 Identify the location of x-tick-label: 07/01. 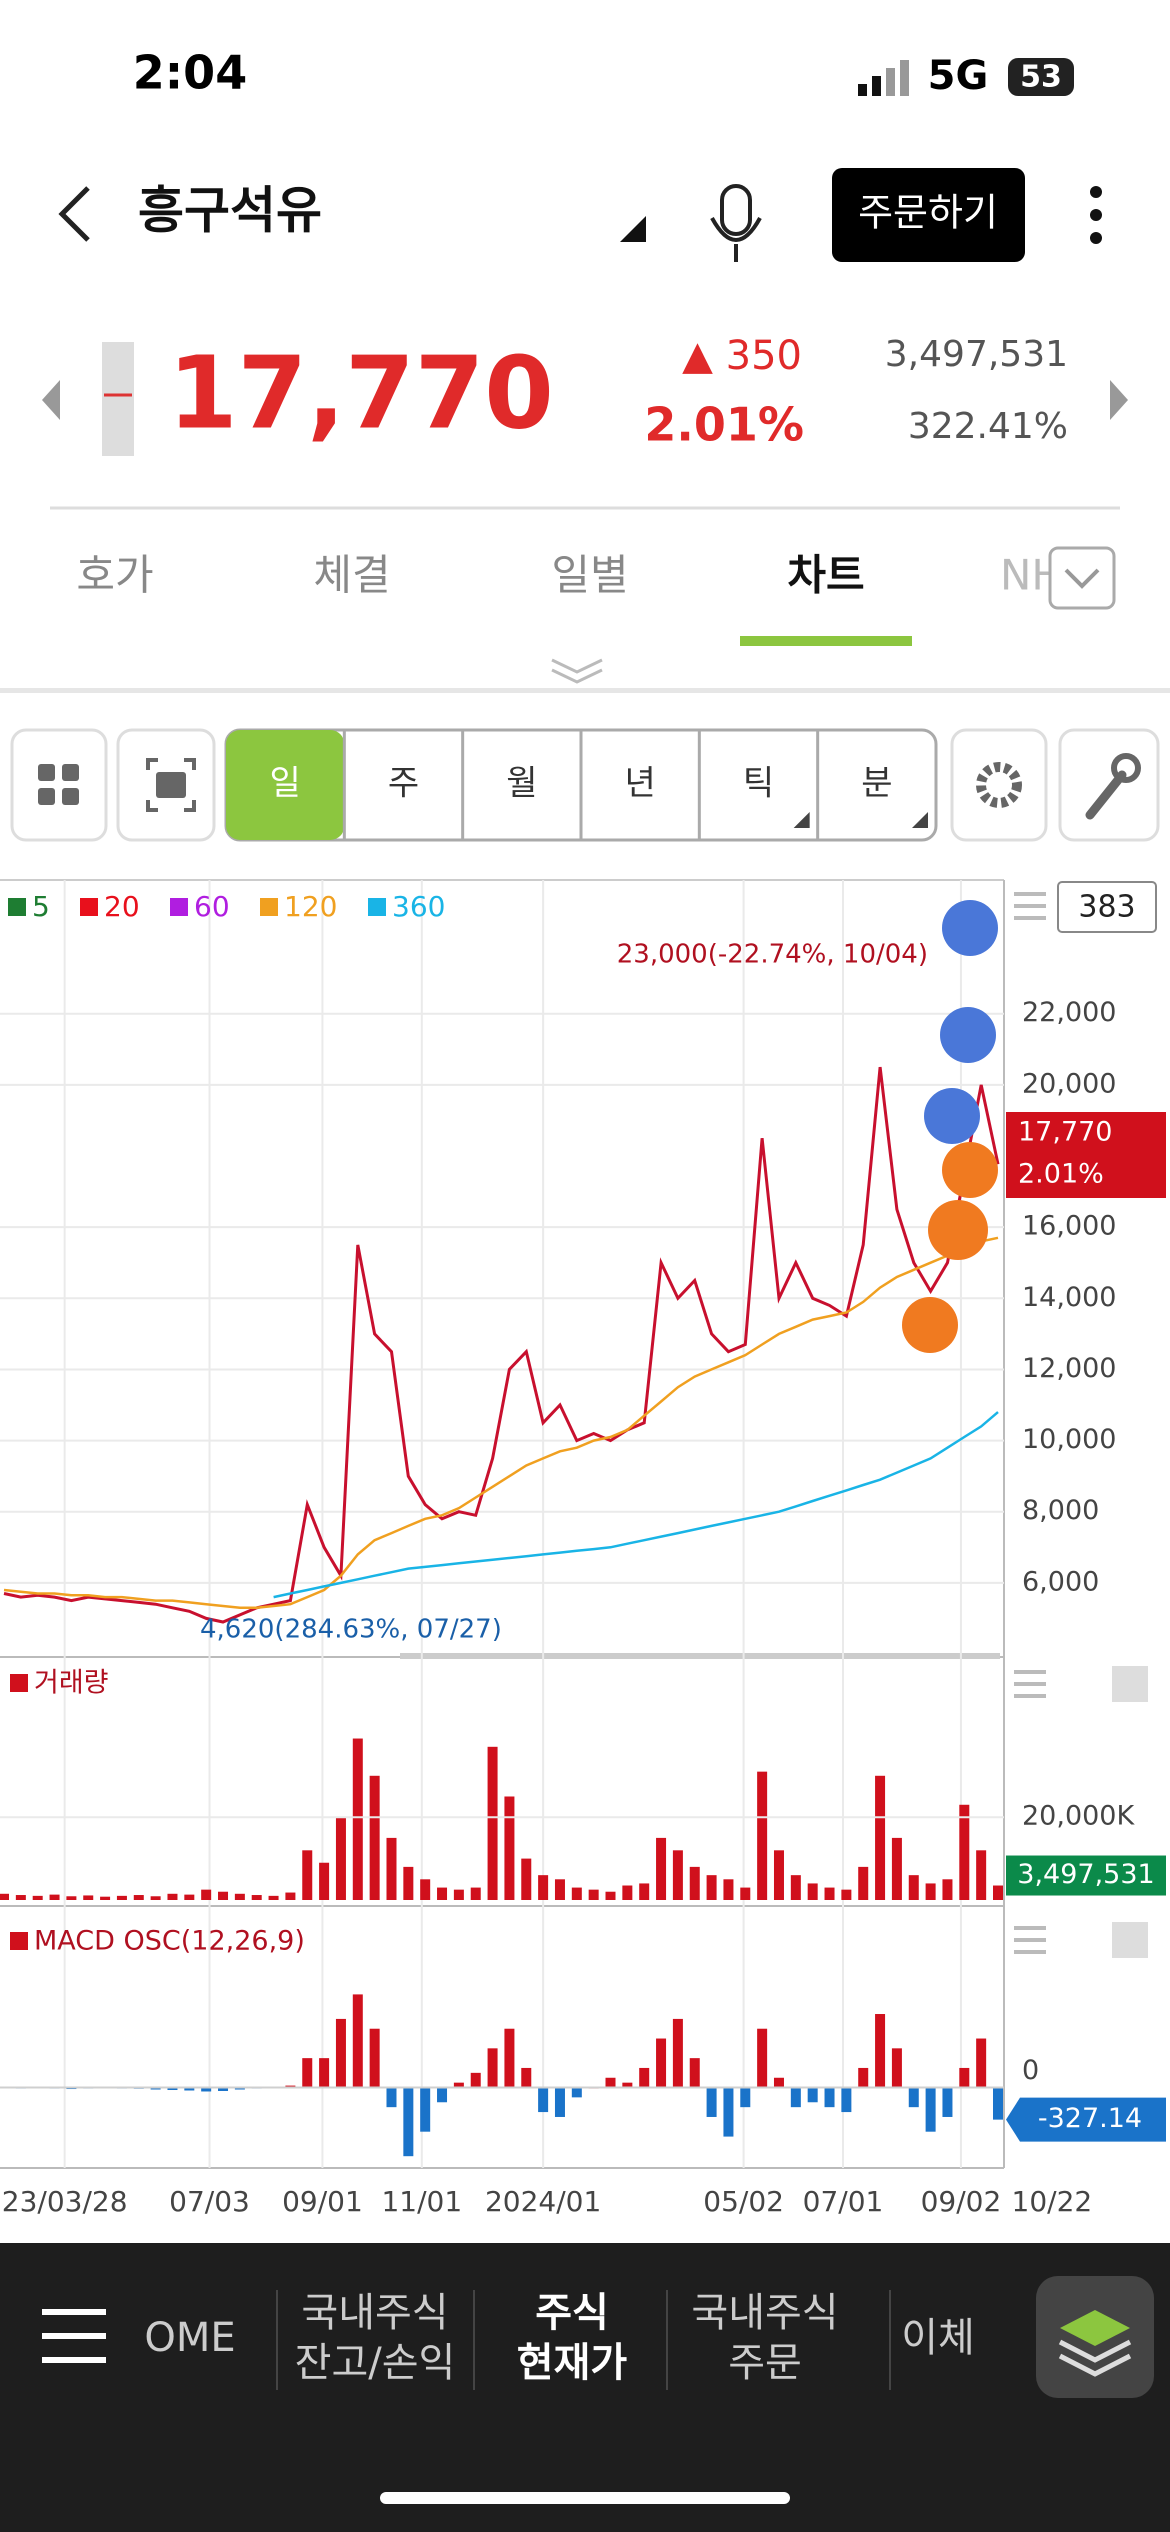
(843, 2201).